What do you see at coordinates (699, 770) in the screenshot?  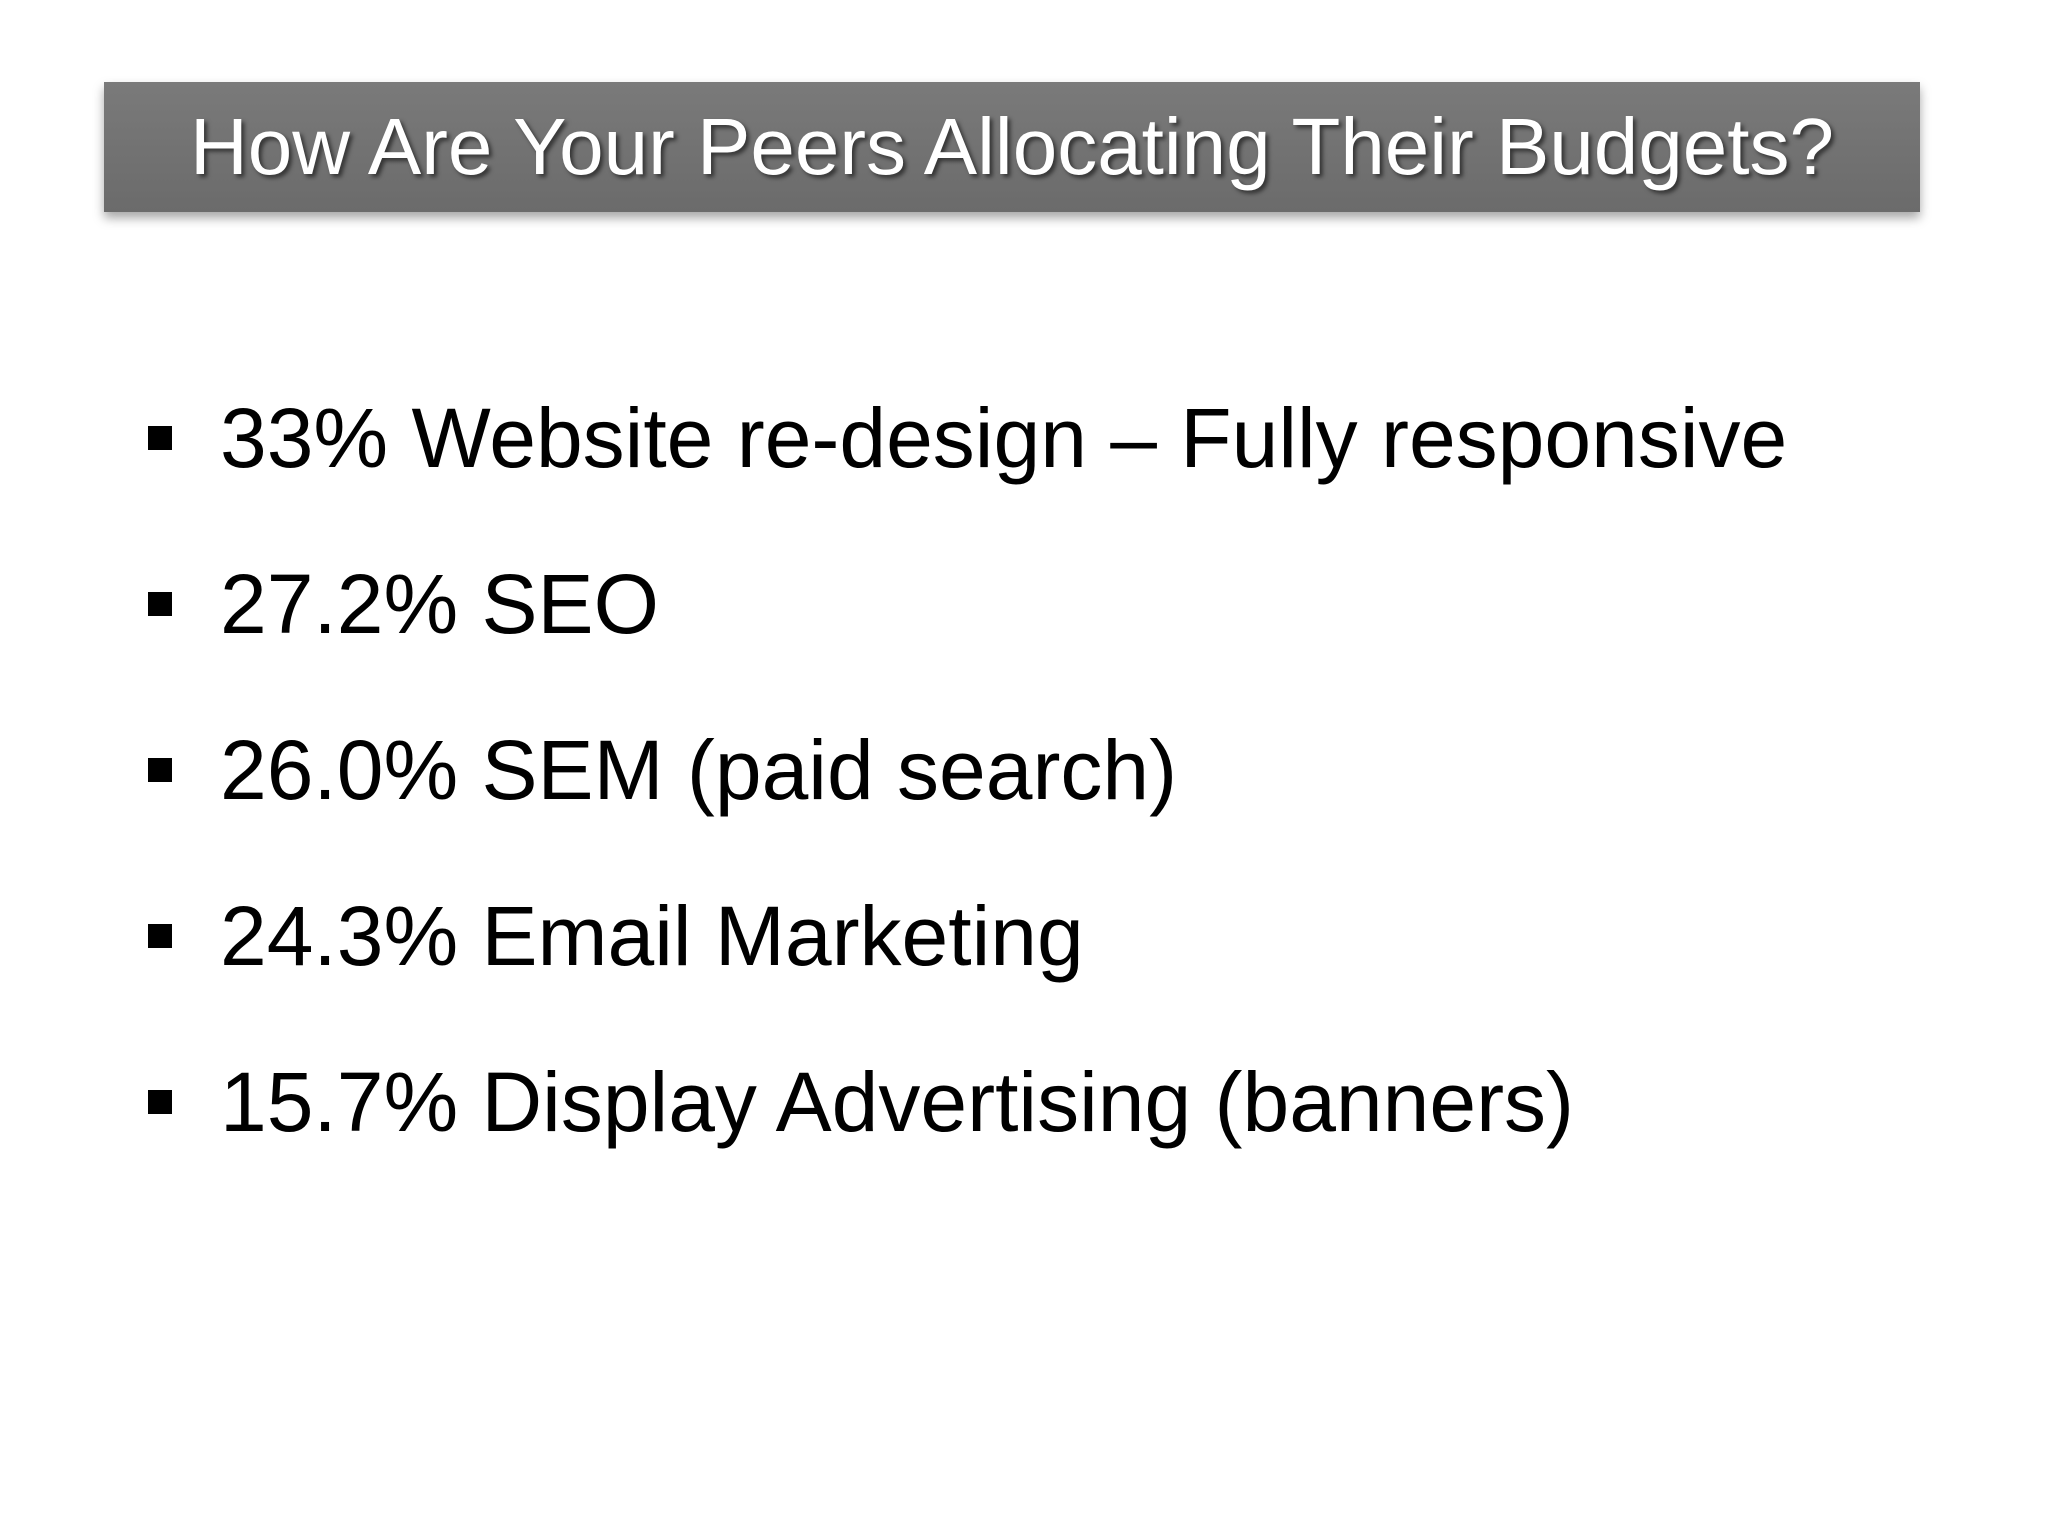 I see `bullet-text: 26.0% SEM (paid search)` at bounding box center [699, 770].